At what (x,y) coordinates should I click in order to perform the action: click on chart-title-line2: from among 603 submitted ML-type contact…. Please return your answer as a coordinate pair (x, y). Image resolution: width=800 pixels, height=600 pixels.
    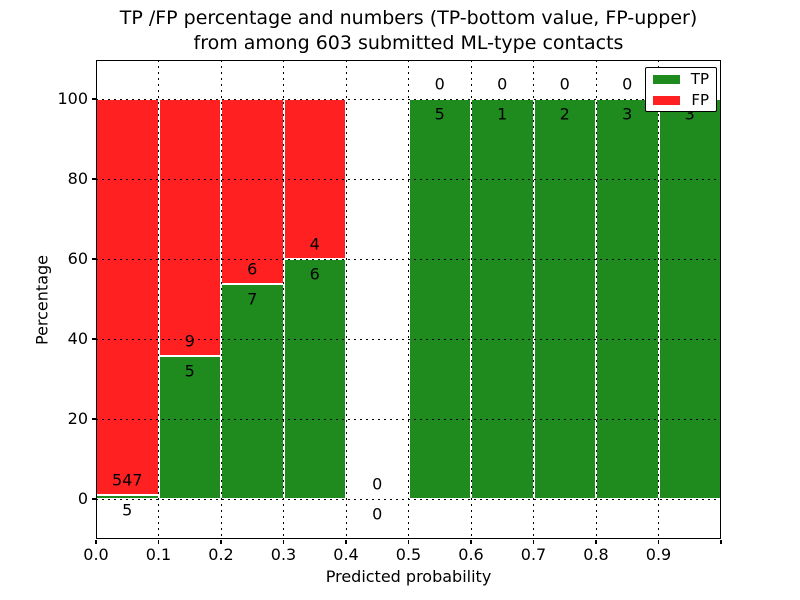
    Looking at the image, I should click on (408, 43).